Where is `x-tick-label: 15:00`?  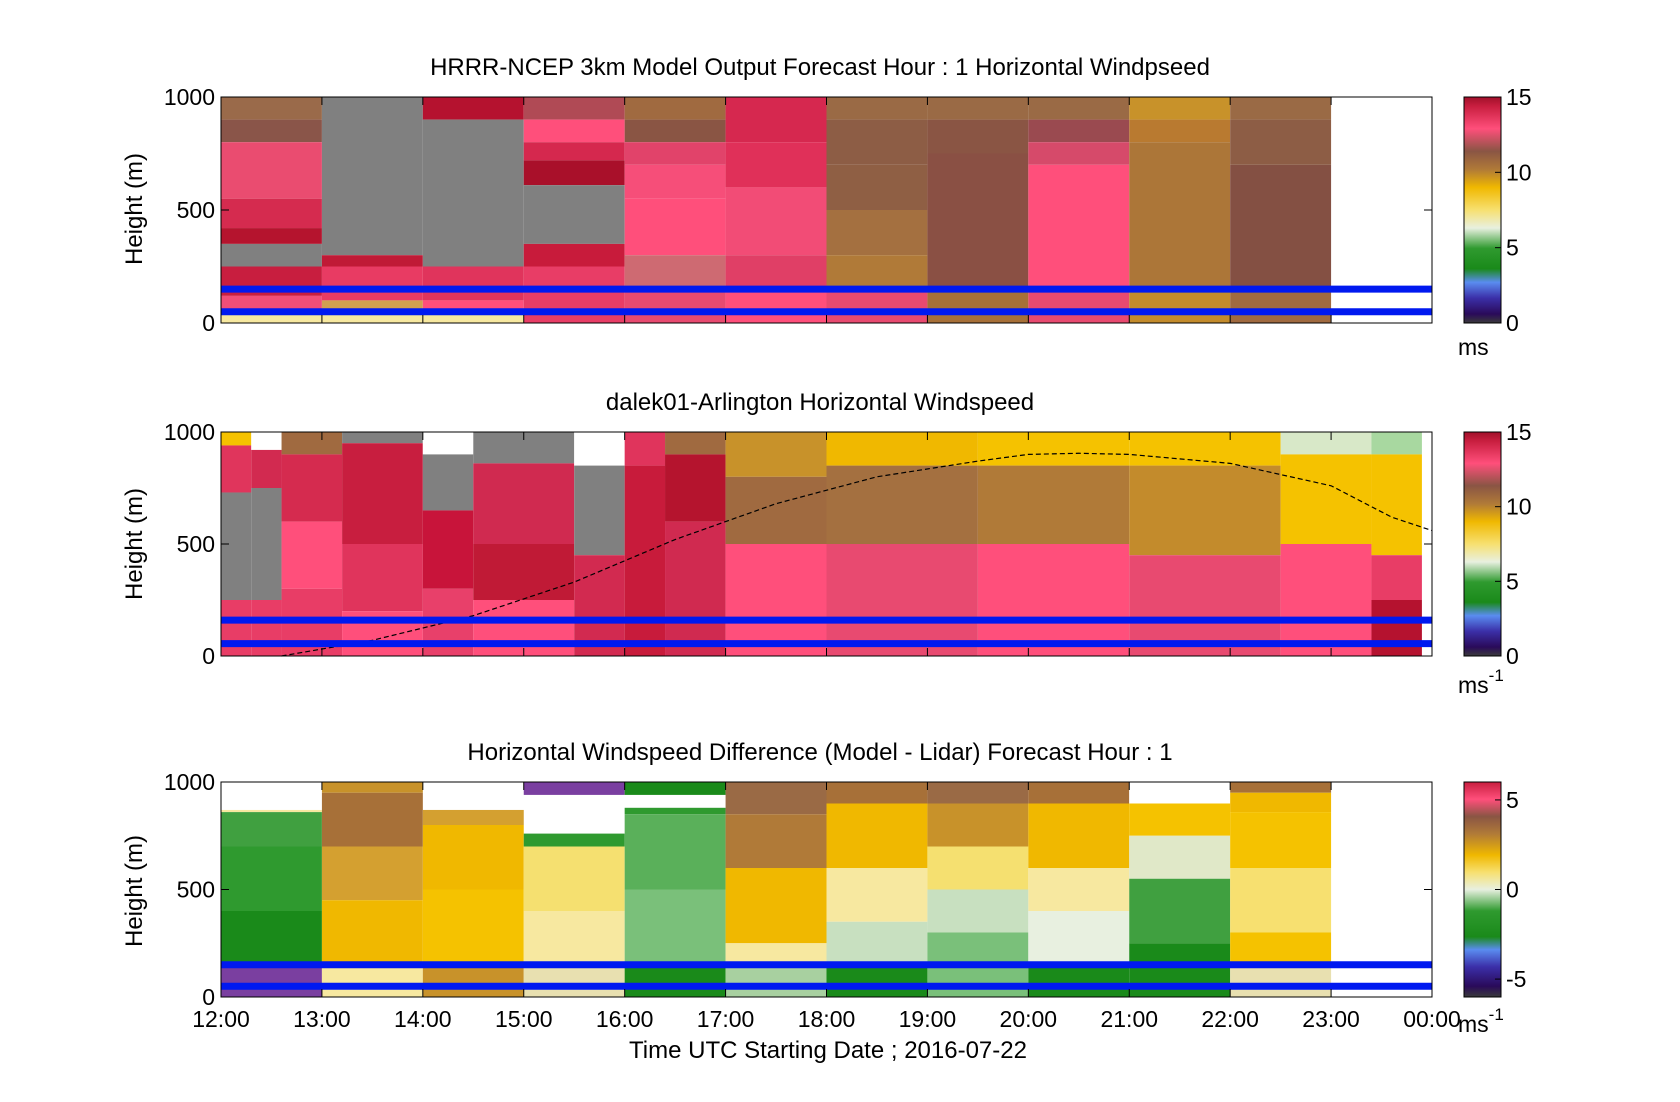
x-tick-label: 15:00 is located at coordinates (524, 1019).